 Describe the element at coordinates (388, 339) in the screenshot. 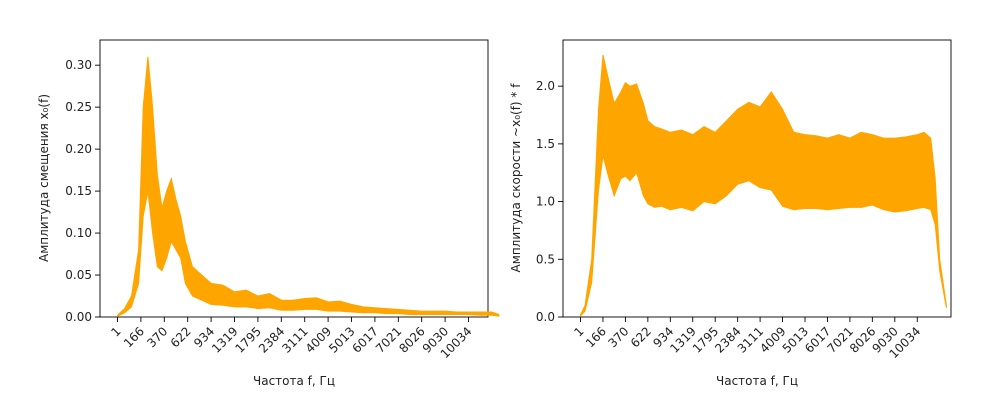

I see `left-x-tick-label: 7021` at that location.